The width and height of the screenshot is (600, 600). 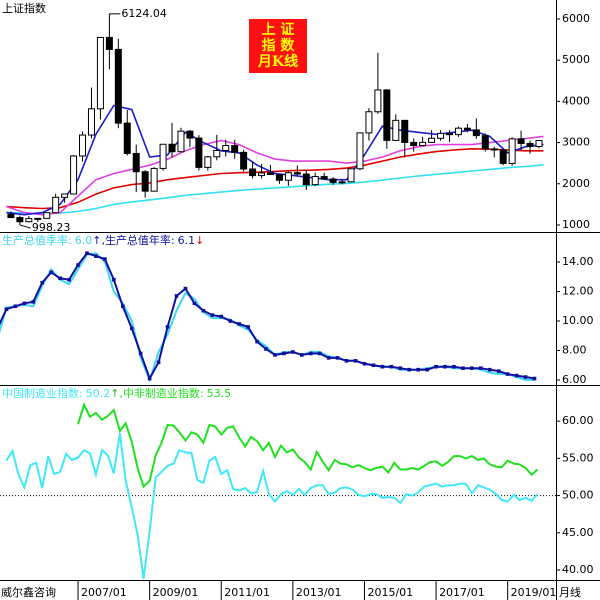 What do you see at coordinates (576, 100) in the screenshot?
I see `y-tick-label: 4000` at bounding box center [576, 100].